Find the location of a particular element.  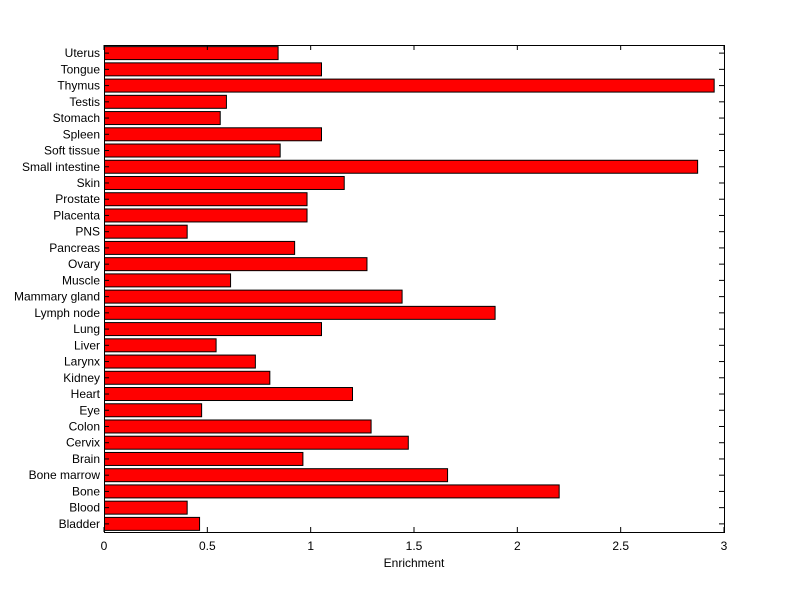

x-tick-label: 0.5 is located at coordinates (207, 546).